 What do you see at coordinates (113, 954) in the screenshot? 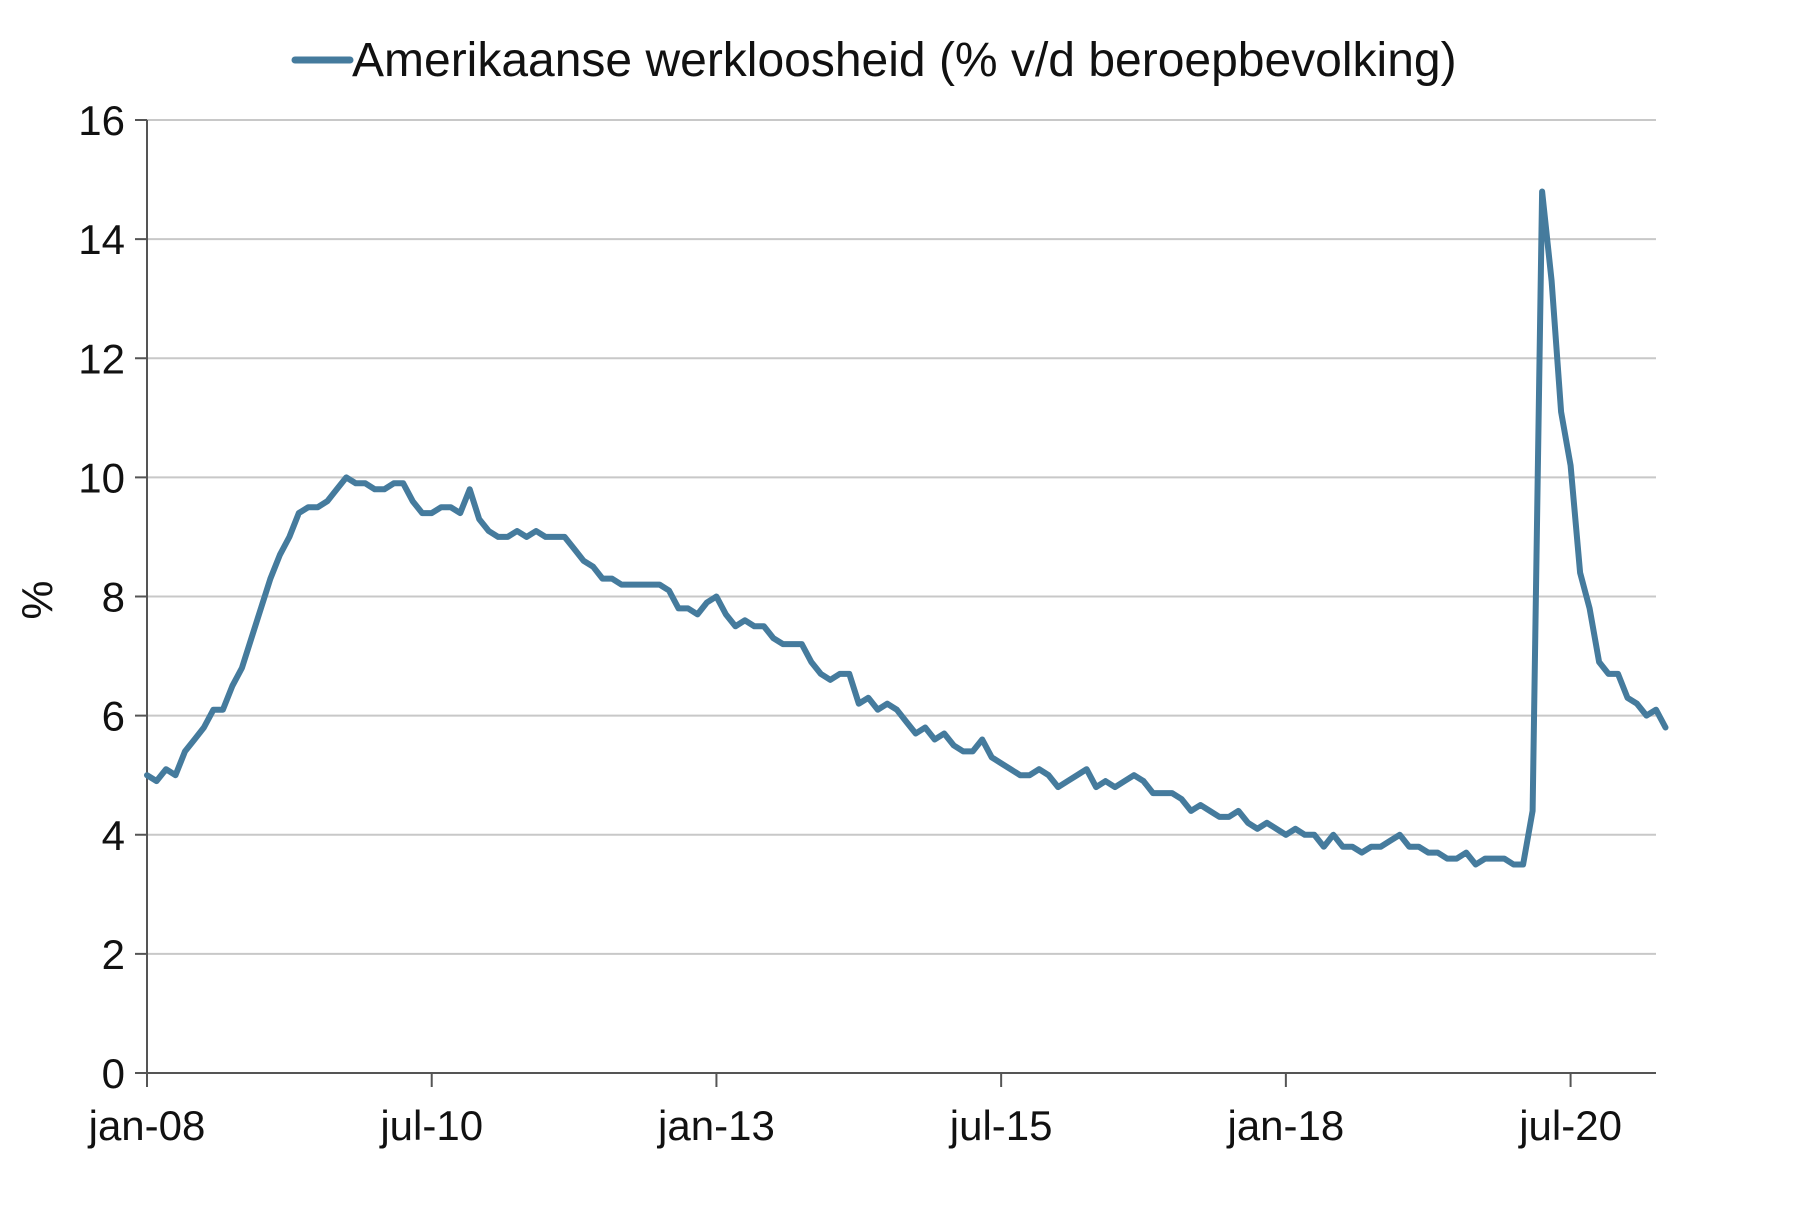
I see `y-tick-label: 2` at bounding box center [113, 954].